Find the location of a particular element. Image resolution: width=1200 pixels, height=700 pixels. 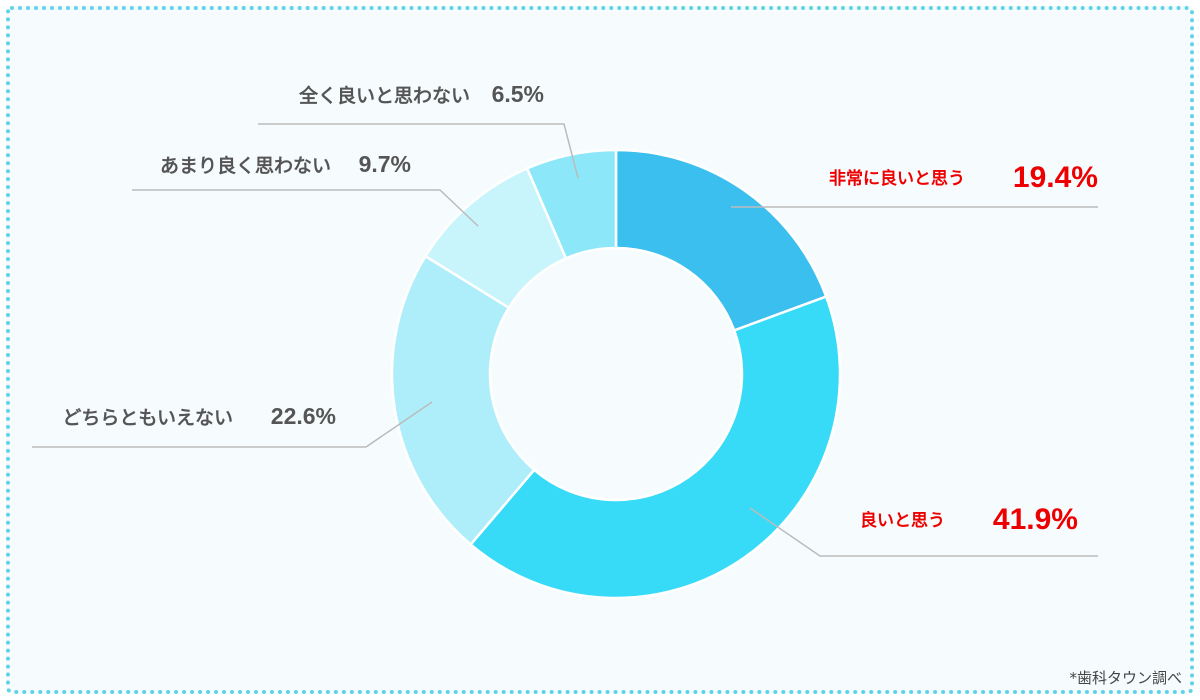

label-very-good: 非常に良いと思う is located at coordinates (897, 178).